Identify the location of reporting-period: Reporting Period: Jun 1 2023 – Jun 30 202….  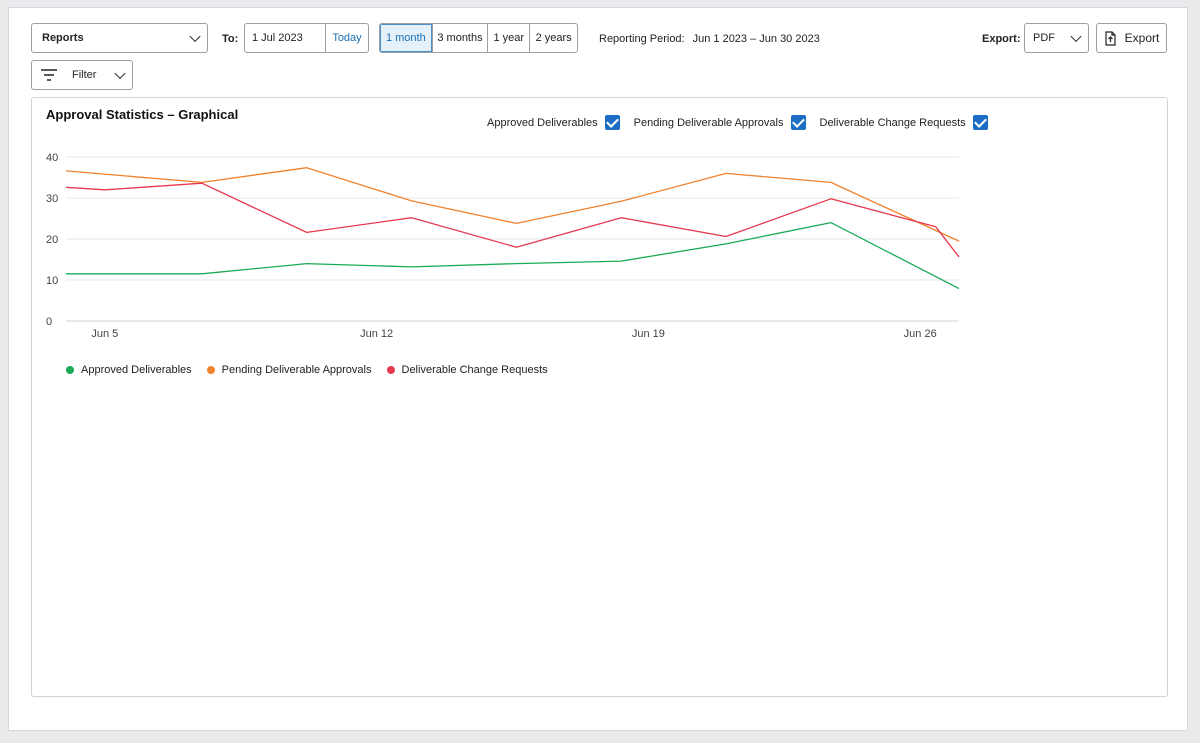
(709, 39).